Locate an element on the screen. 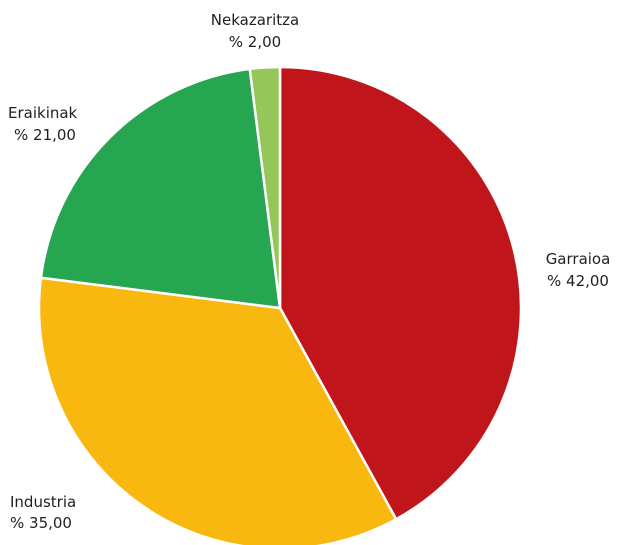 This screenshot has height=545, width=622. label-eraikinak-value: % 21,00 is located at coordinates (45, 135).